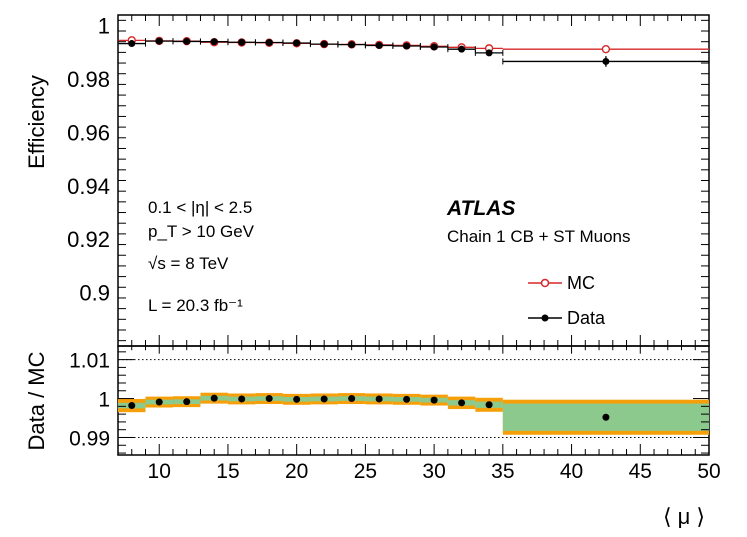  Describe the element at coordinates (606, 49) in the screenshot. I see `mc-point` at that location.